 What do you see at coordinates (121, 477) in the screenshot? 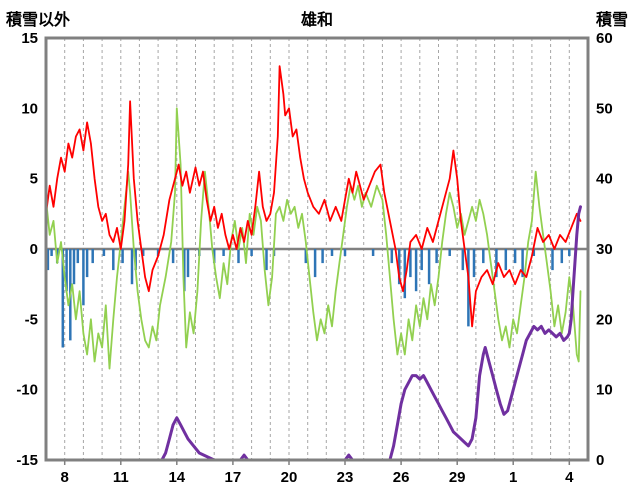
I see `x-axis-tick-label: 11` at bounding box center [121, 477].